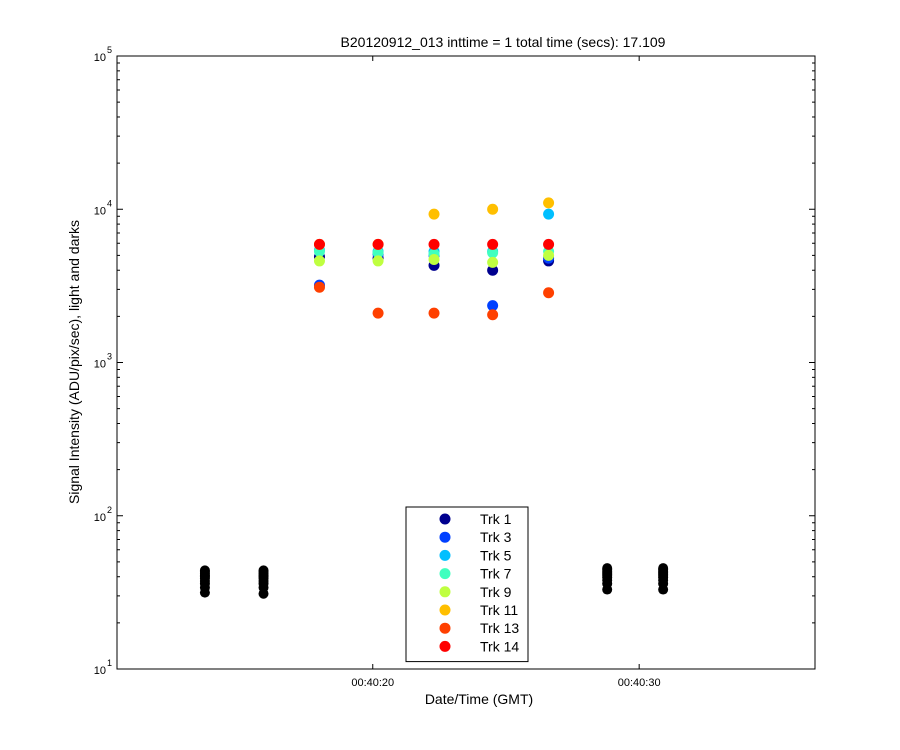 This screenshot has height=750, width=900. What do you see at coordinates (496, 592) in the screenshot?
I see `legend-label: Trk 9` at bounding box center [496, 592].